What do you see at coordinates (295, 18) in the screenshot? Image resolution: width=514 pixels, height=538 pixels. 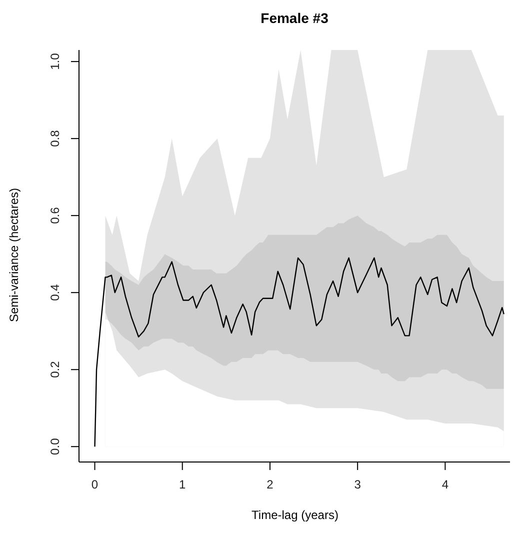 I see `chart-title: Female #3` at bounding box center [295, 18].